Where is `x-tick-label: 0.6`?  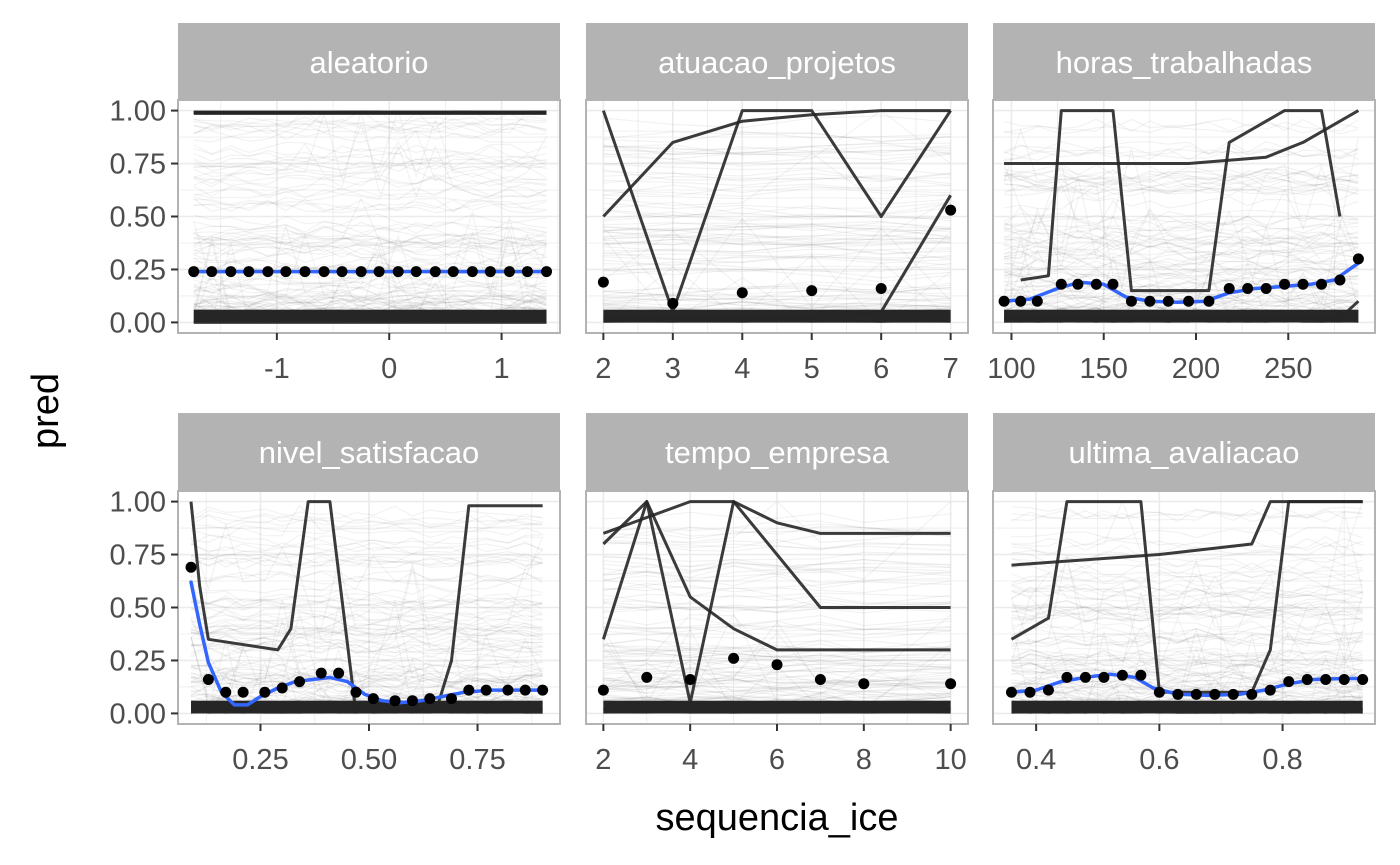 x-tick-label: 0.6 is located at coordinates (1159, 760).